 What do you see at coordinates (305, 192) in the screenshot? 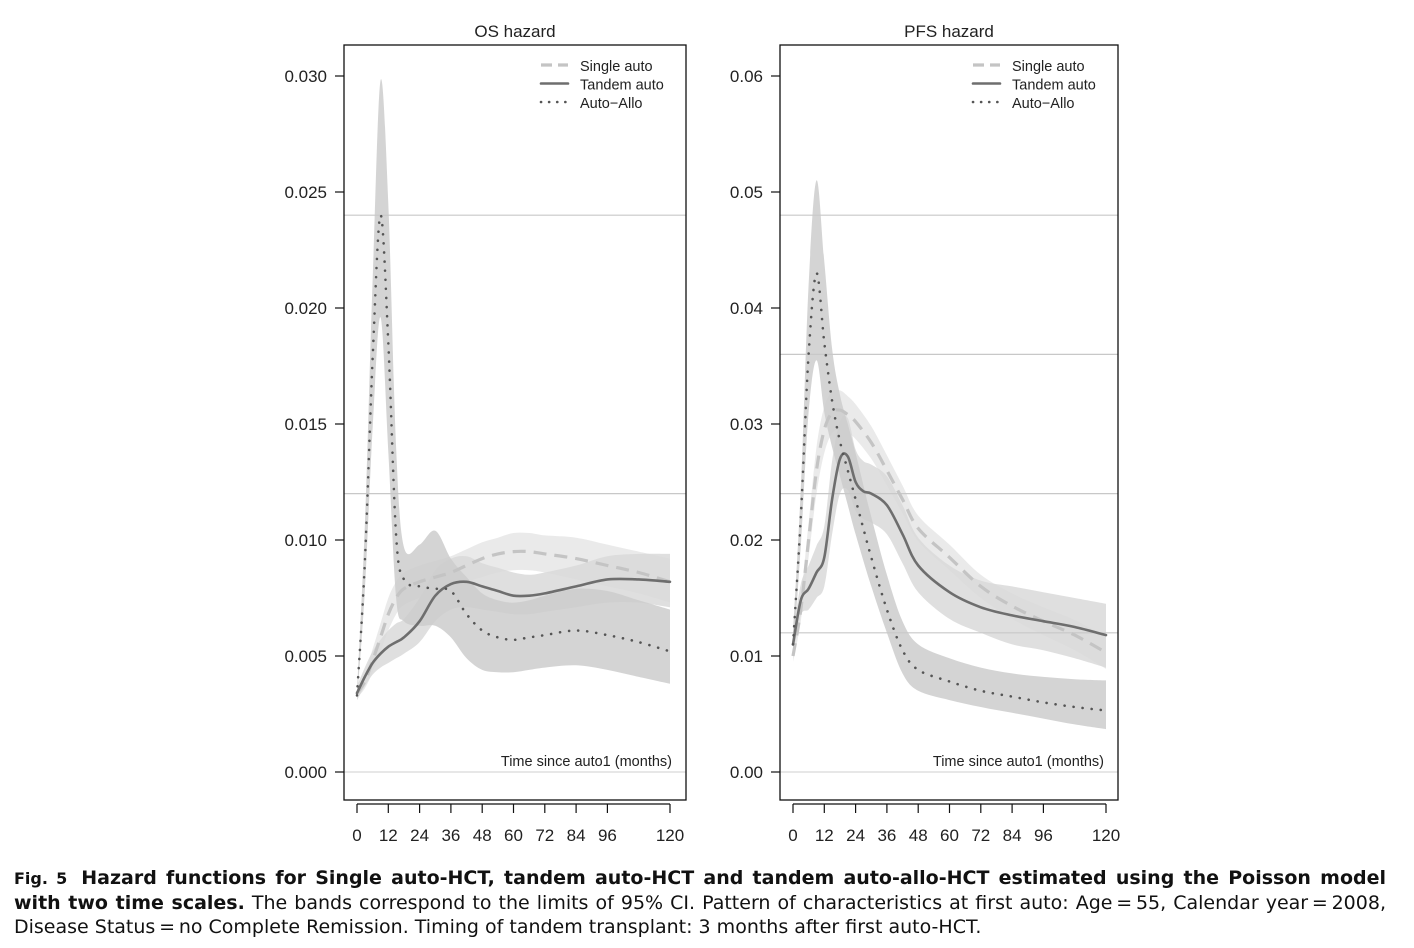
I see `y-tick-label: 0.025` at bounding box center [305, 192].